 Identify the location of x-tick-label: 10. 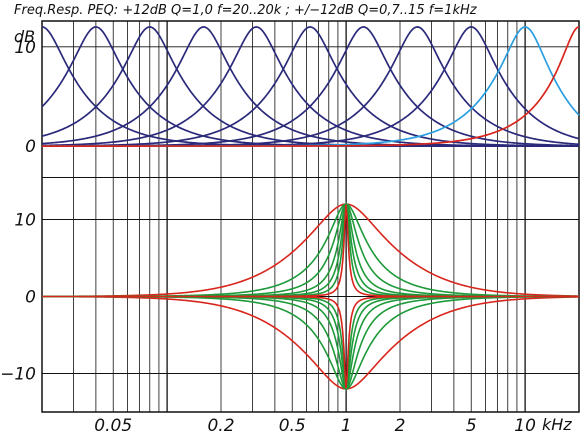
(525, 424).